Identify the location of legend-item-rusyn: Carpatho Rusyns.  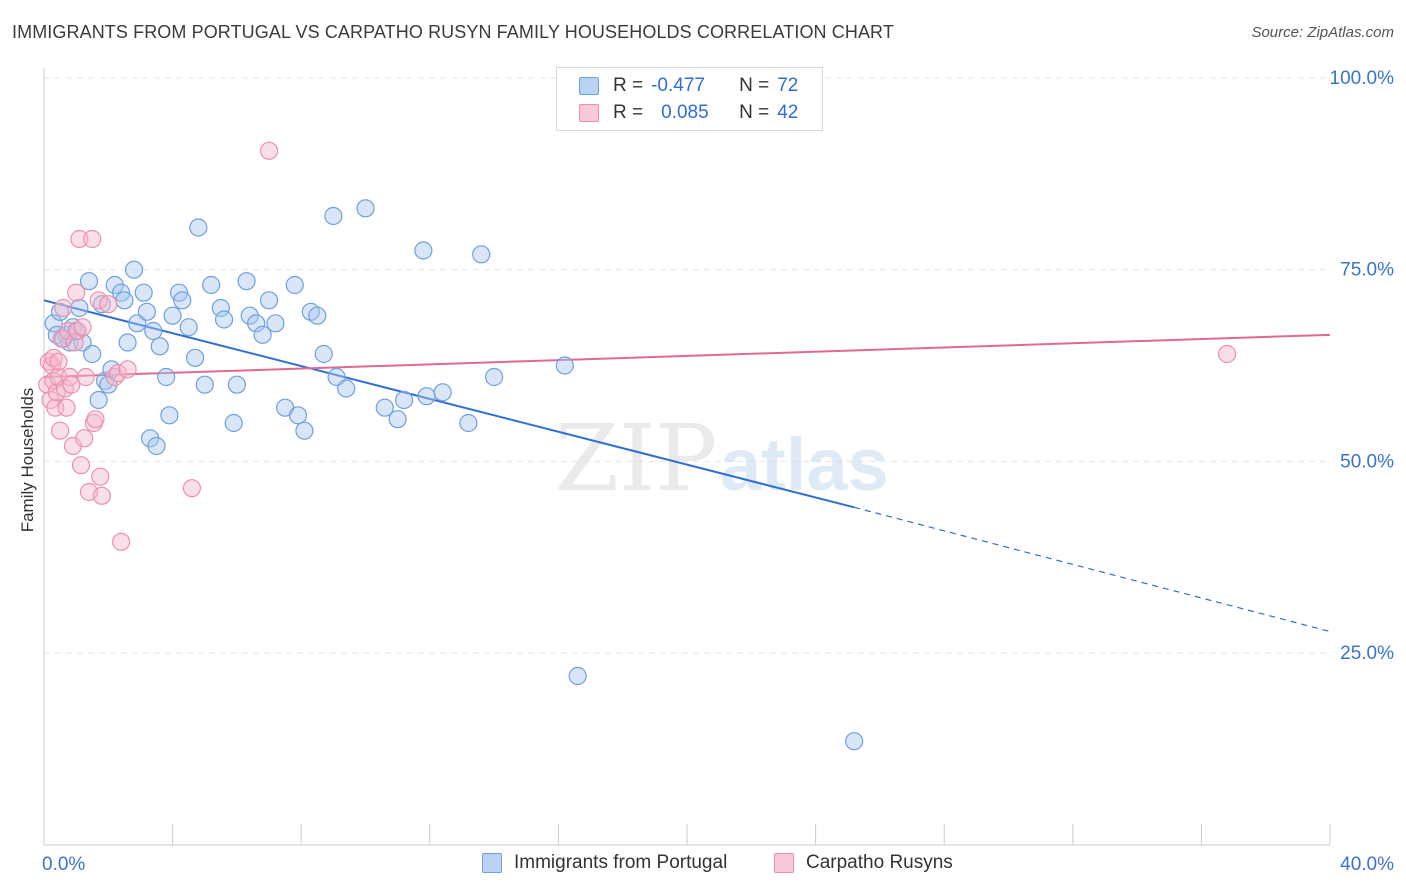
(863, 863).